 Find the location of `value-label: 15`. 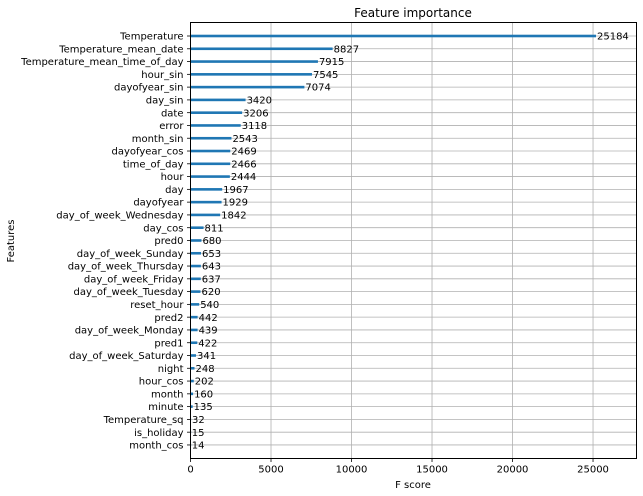

value-label: 15 is located at coordinates (198, 433).